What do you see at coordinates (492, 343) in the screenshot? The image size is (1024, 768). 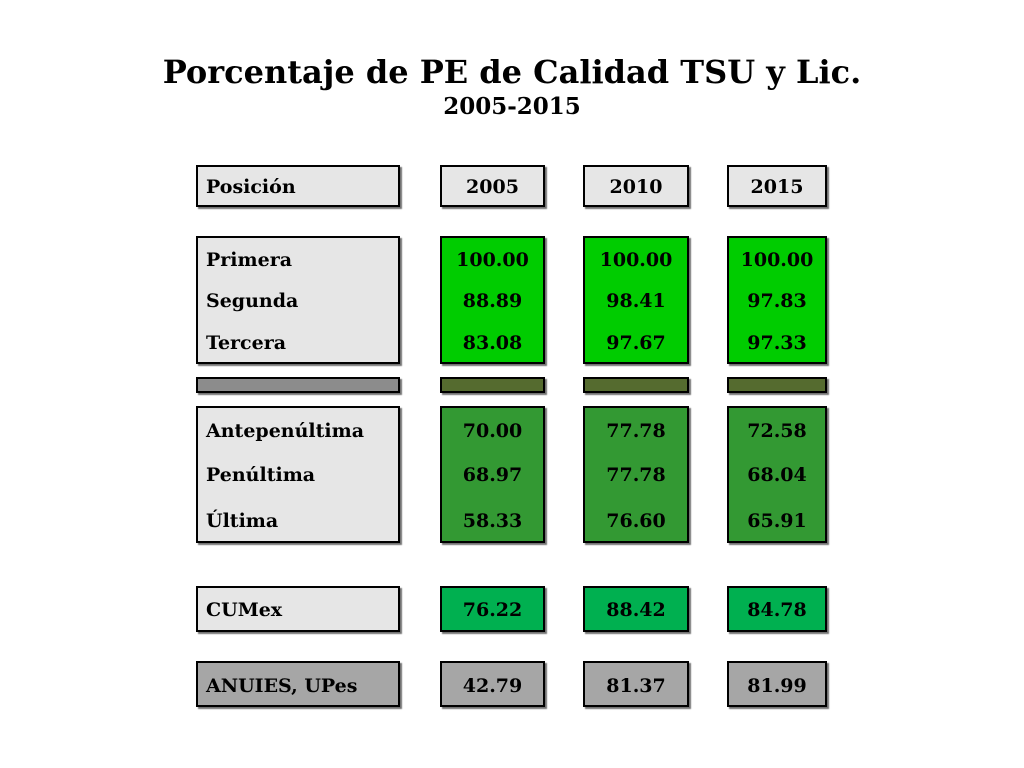 I see `row-value: 83.08` at bounding box center [492, 343].